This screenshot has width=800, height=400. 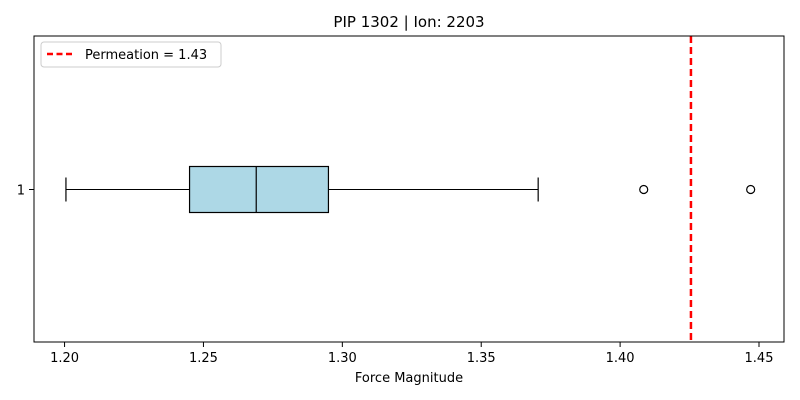 I want to click on box-iqr, so click(x=259, y=189).